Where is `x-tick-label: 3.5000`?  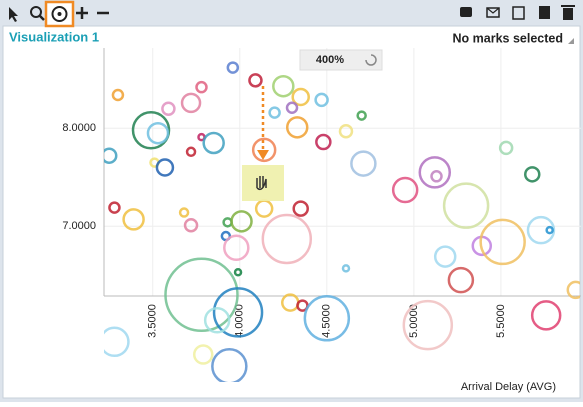 x-tick-label: 3.5000 is located at coordinates (153, 321).